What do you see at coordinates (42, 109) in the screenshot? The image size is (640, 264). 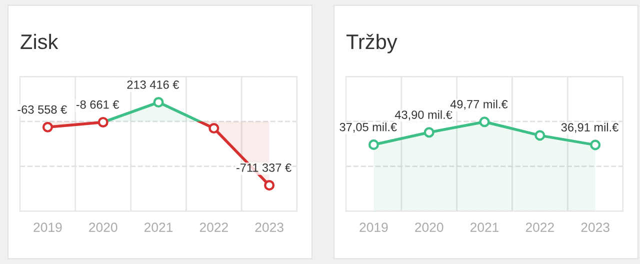 I see `data-label: -63 558 €` at bounding box center [42, 109].